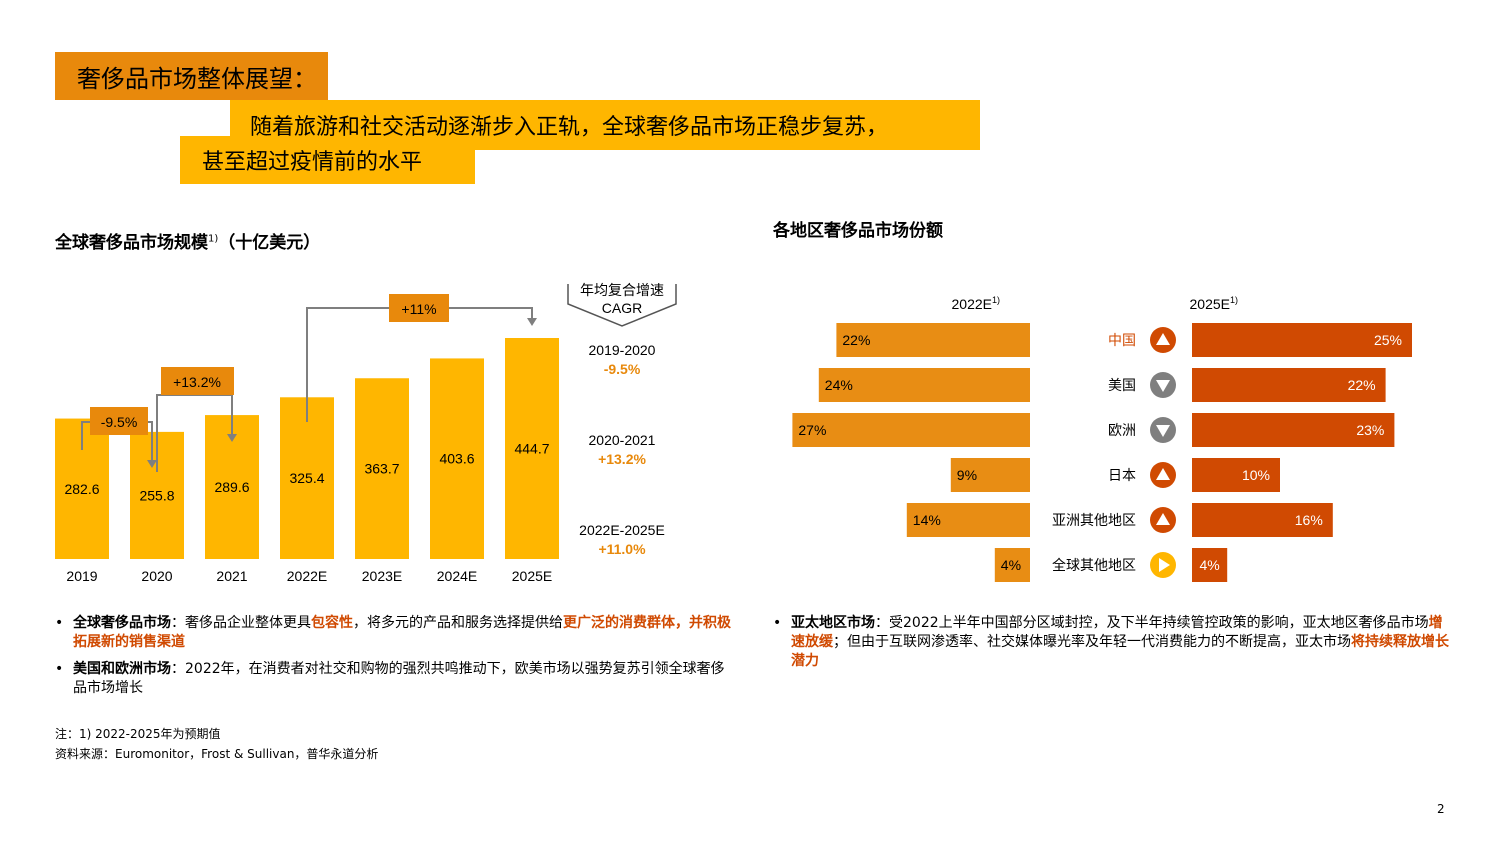 The width and height of the screenshot is (1500, 844). I want to click on bar-2022-label: 4%, so click(1011, 565).